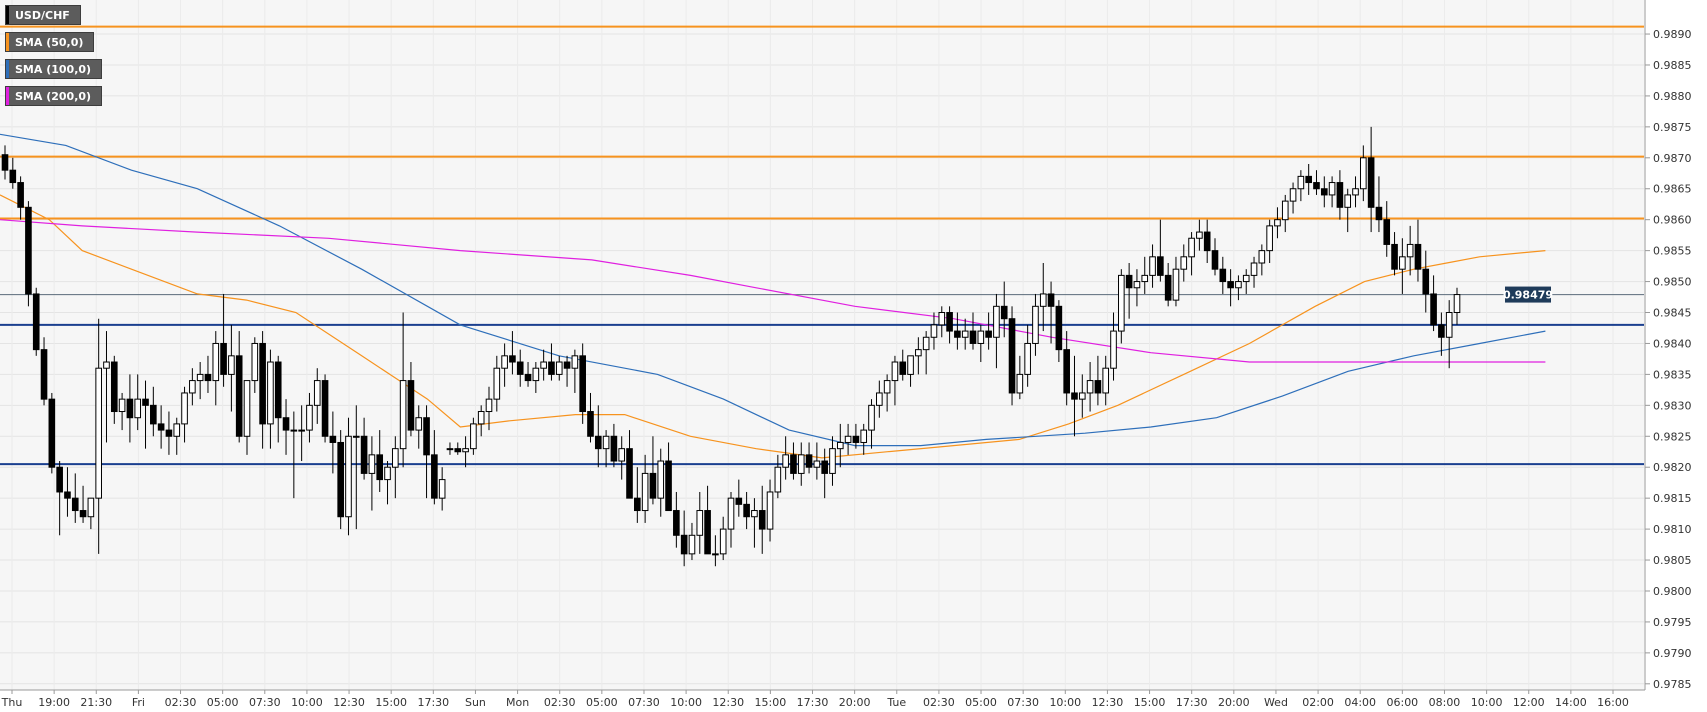 The width and height of the screenshot is (1707, 712). What do you see at coordinates (54, 96) in the screenshot?
I see `legend-item-sma-200: SMA (200,0)` at bounding box center [54, 96].